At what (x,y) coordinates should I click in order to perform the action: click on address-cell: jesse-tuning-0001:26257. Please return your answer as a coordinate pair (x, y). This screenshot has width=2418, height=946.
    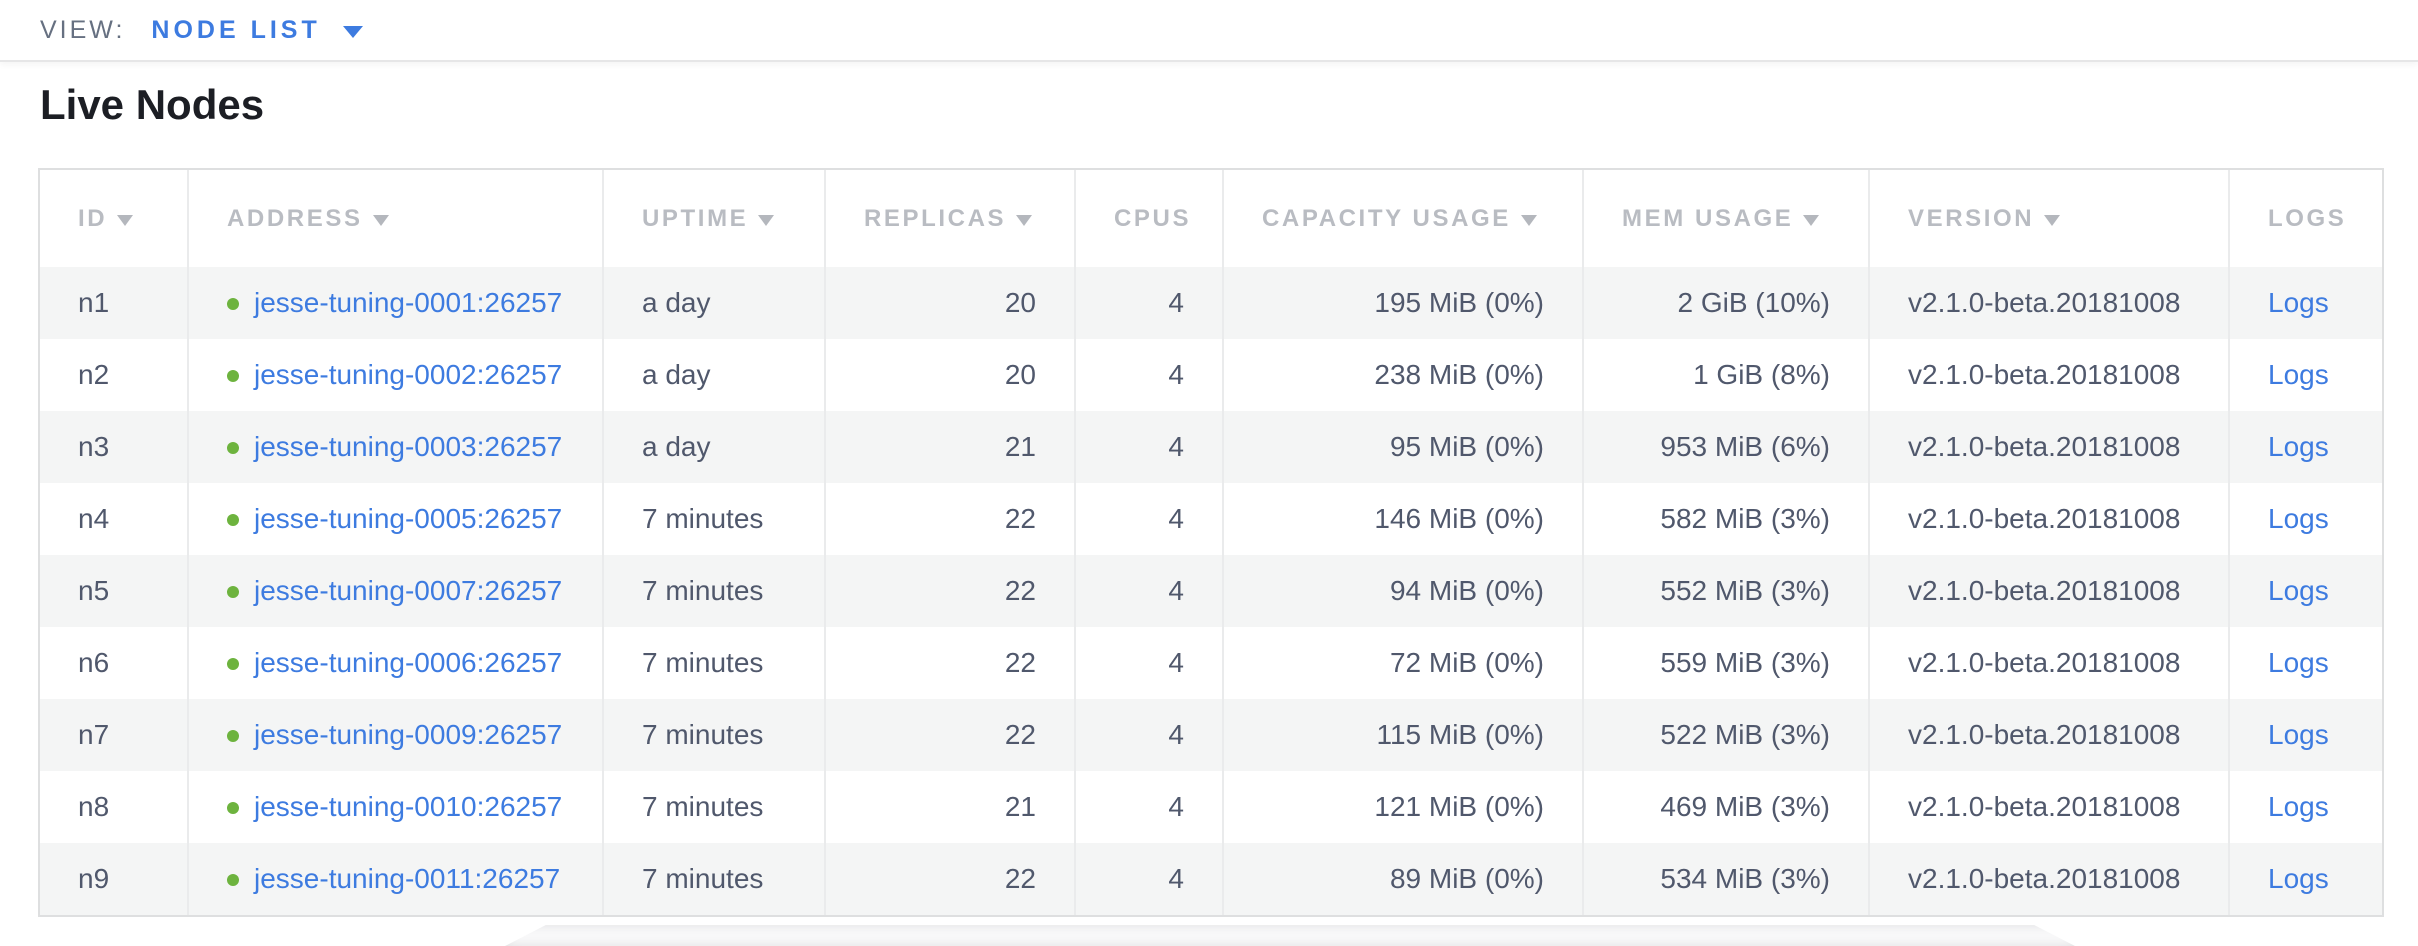
    Looking at the image, I should click on (396, 303).